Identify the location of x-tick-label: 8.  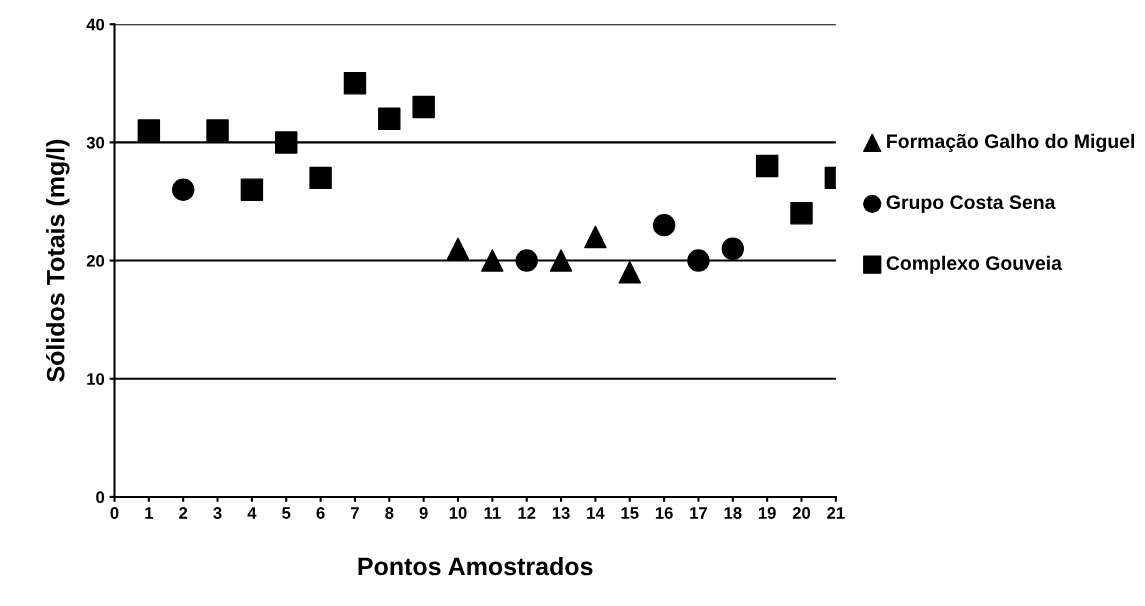
(389, 513).